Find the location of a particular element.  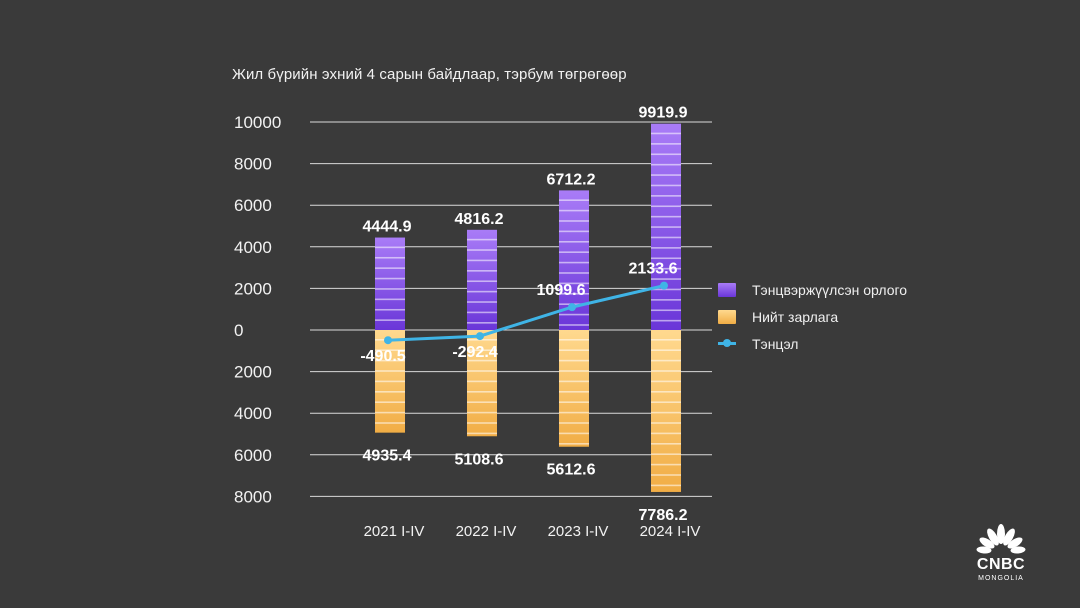

x-category-label: 2021 I-IV is located at coordinates (394, 531).